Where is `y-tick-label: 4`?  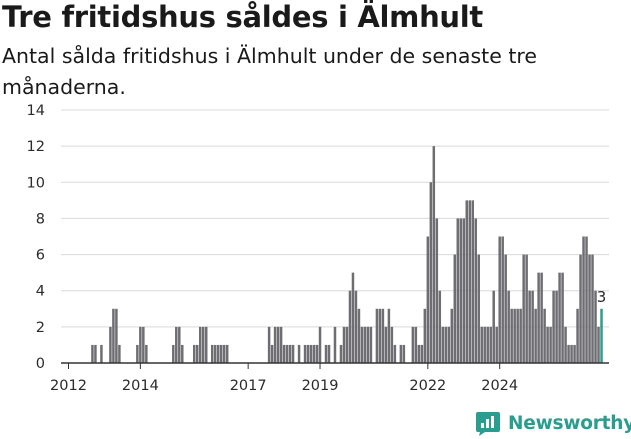
y-tick-label: 4 is located at coordinates (40, 292).